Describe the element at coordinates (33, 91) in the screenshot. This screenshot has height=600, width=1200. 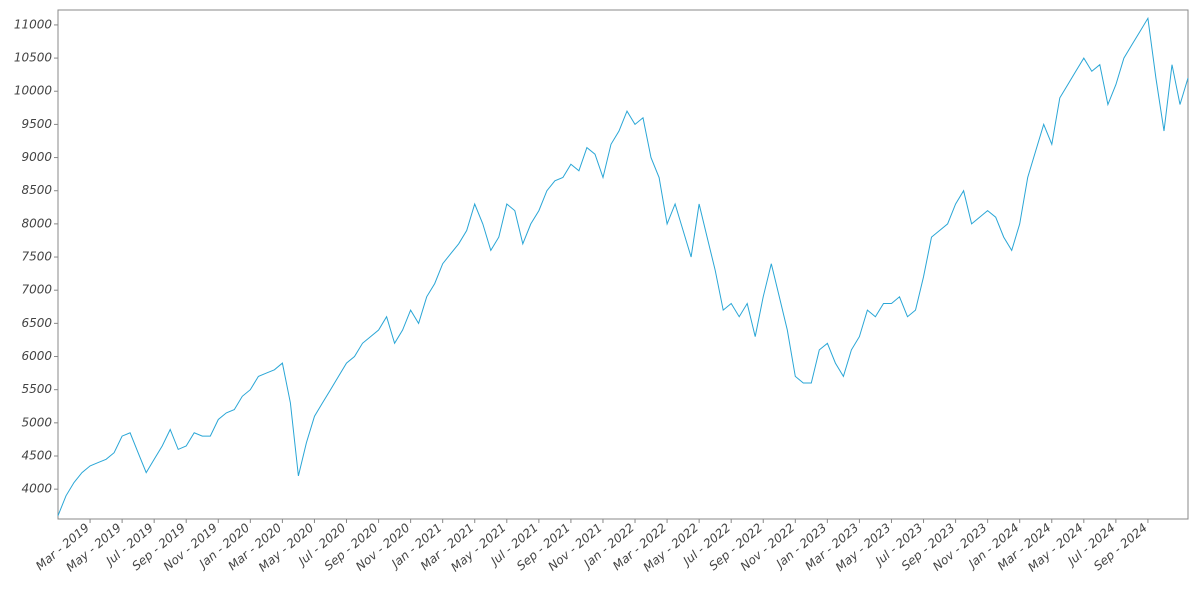
I see `y-tick-label: 10000` at that location.